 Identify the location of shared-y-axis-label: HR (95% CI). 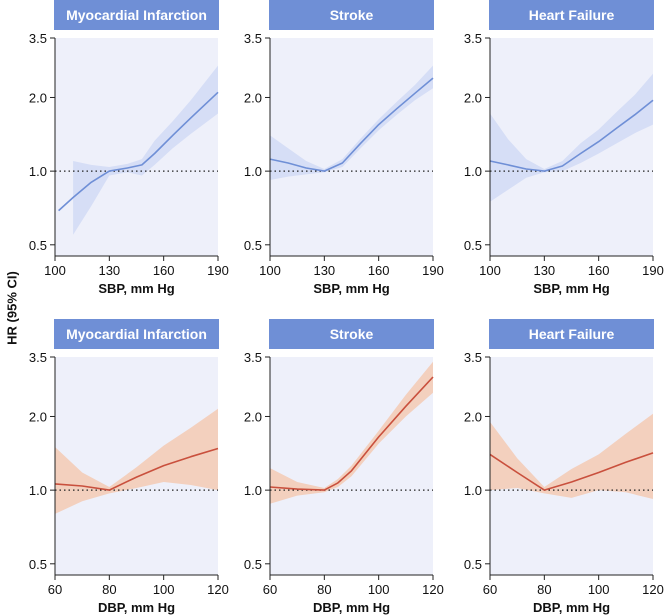
(11, 308).